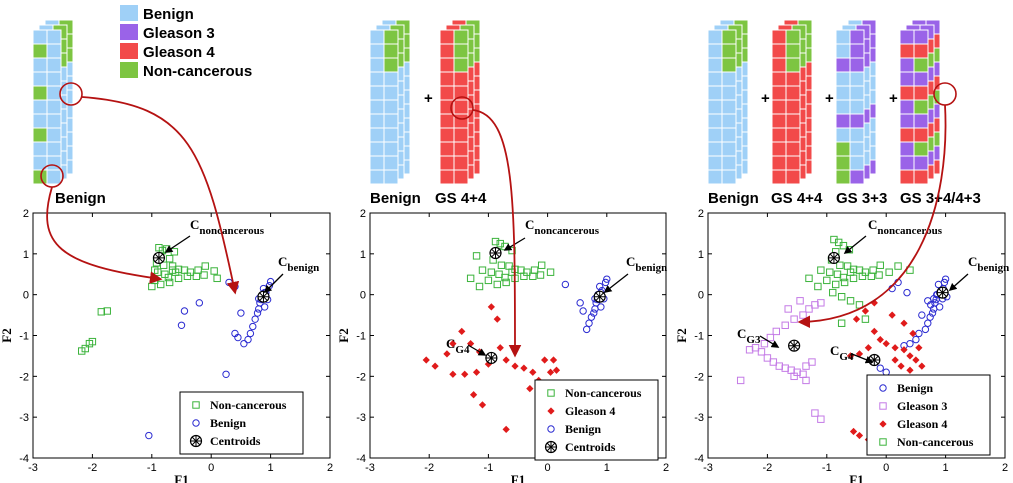  I want to click on legend-label: Centroids, so click(590, 447).